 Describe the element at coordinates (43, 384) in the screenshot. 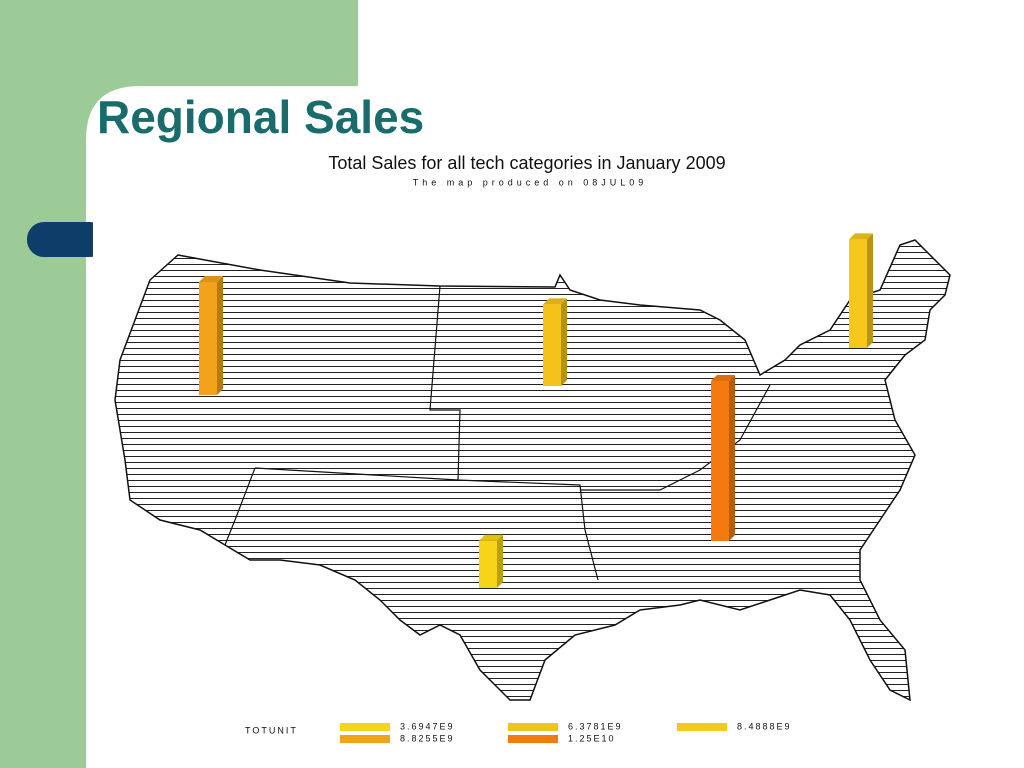

I see `green-band` at that location.